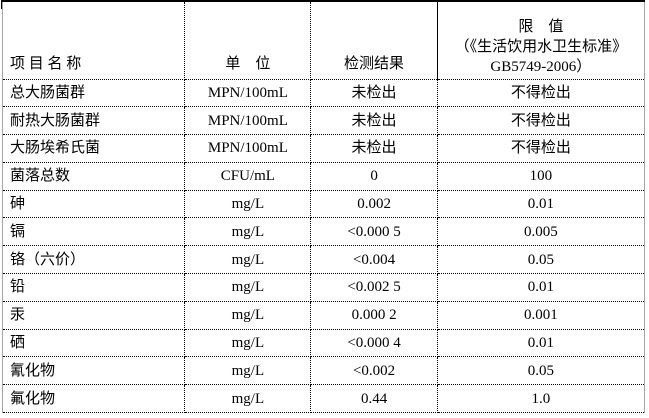 The height and width of the screenshot is (418, 649). What do you see at coordinates (94, 315) in the screenshot?
I see `cell-item-name: 汞` at bounding box center [94, 315].